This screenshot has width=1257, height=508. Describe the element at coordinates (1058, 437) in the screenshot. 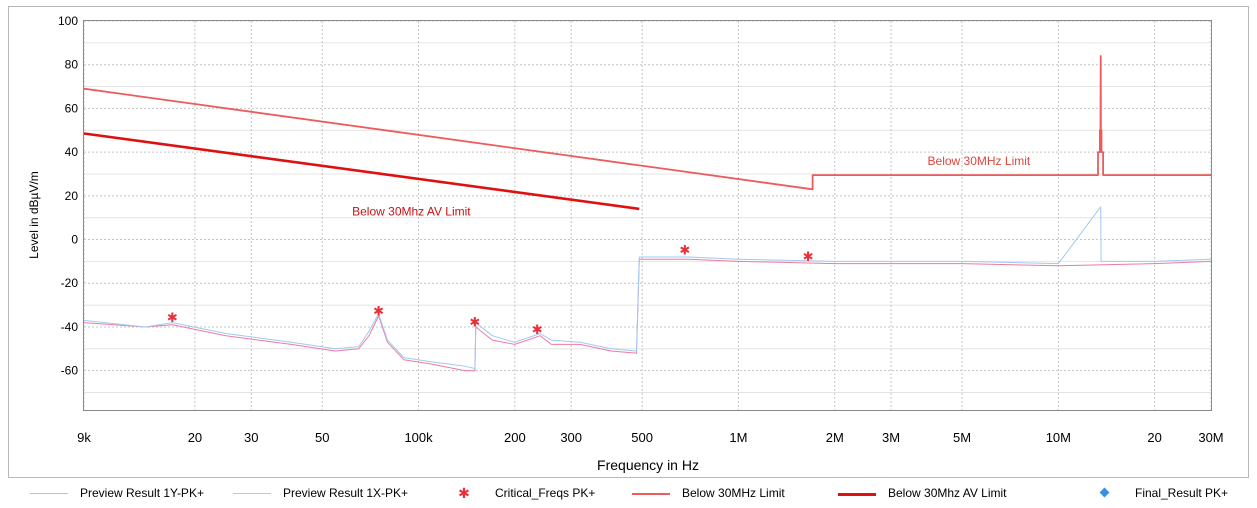

I see `x-tick-label: 10M` at that location.